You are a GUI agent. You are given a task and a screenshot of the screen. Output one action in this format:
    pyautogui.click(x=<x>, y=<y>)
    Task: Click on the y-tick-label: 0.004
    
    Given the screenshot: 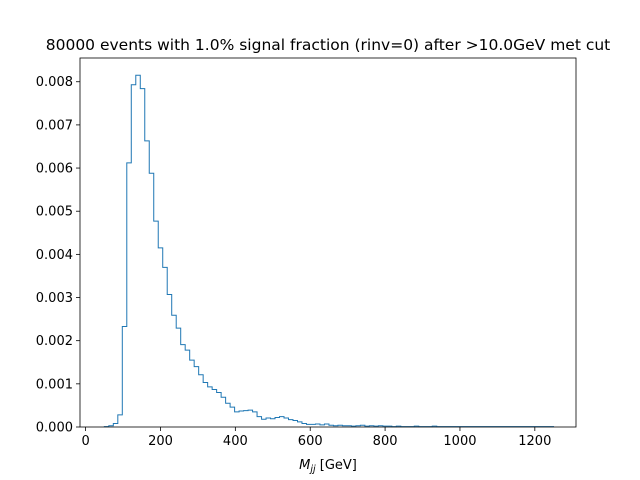 What is the action you would take?
    pyautogui.click(x=54, y=255)
    